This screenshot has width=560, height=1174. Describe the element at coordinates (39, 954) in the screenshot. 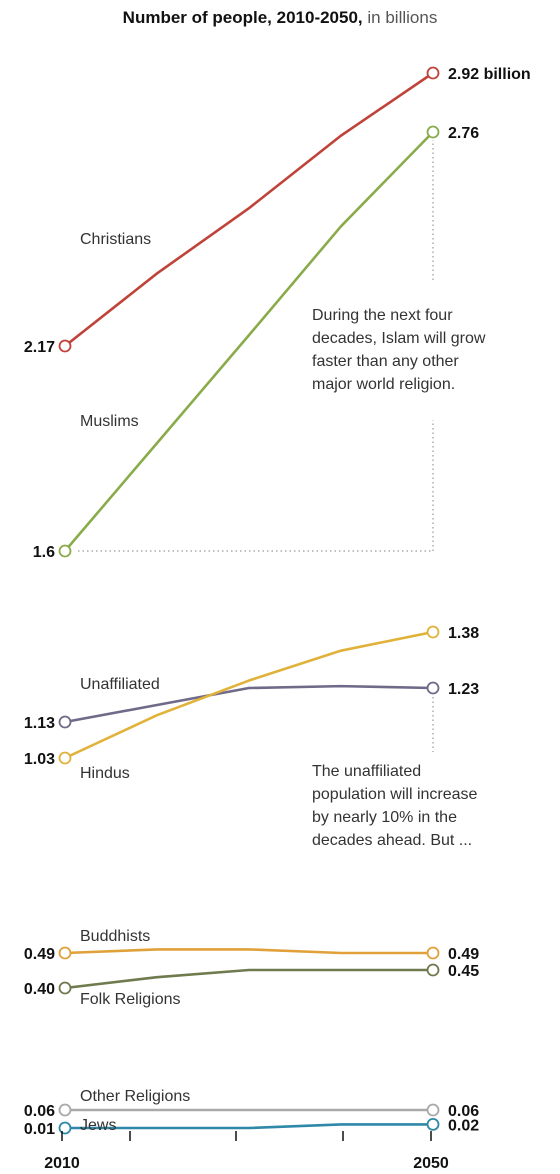

I see `start-value-buddhists: 0.49` at that location.